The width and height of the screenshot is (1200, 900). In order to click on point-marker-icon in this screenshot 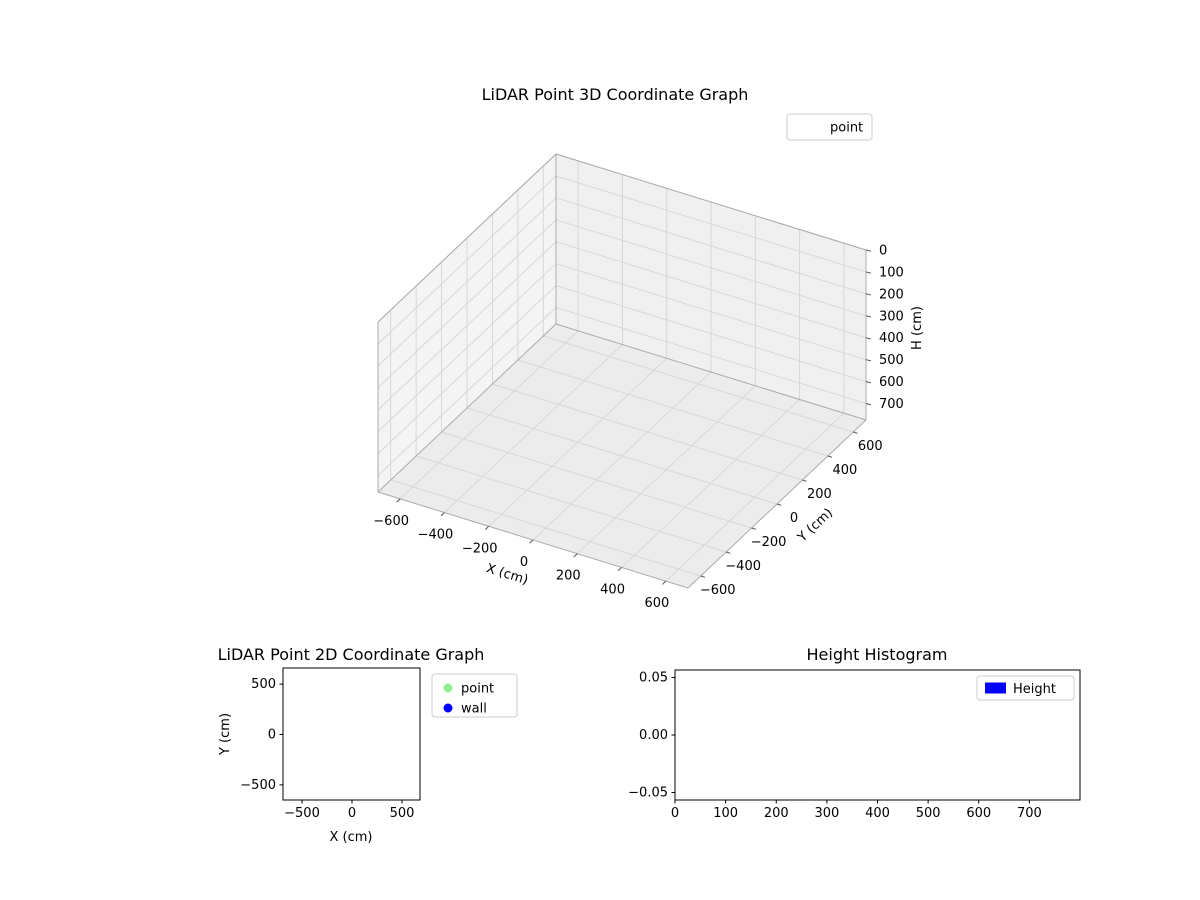, I will do `click(448, 688)`.